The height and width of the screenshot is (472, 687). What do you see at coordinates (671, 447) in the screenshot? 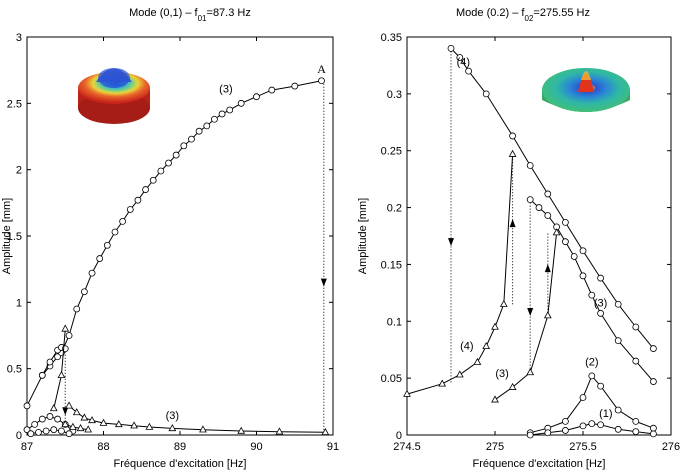
I see `right-x-tick-label: 276` at bounding box center [671, 447].